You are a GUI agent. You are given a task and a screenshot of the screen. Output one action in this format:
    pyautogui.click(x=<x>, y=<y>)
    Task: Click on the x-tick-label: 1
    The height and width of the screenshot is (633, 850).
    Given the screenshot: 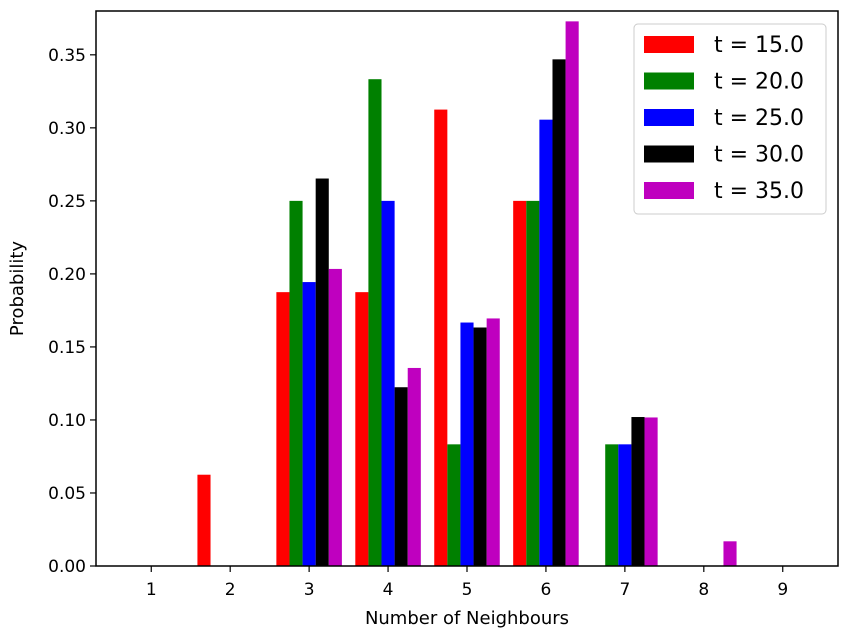 What is the action you would take?
    pyautogui.click(x=151, y=590)
    